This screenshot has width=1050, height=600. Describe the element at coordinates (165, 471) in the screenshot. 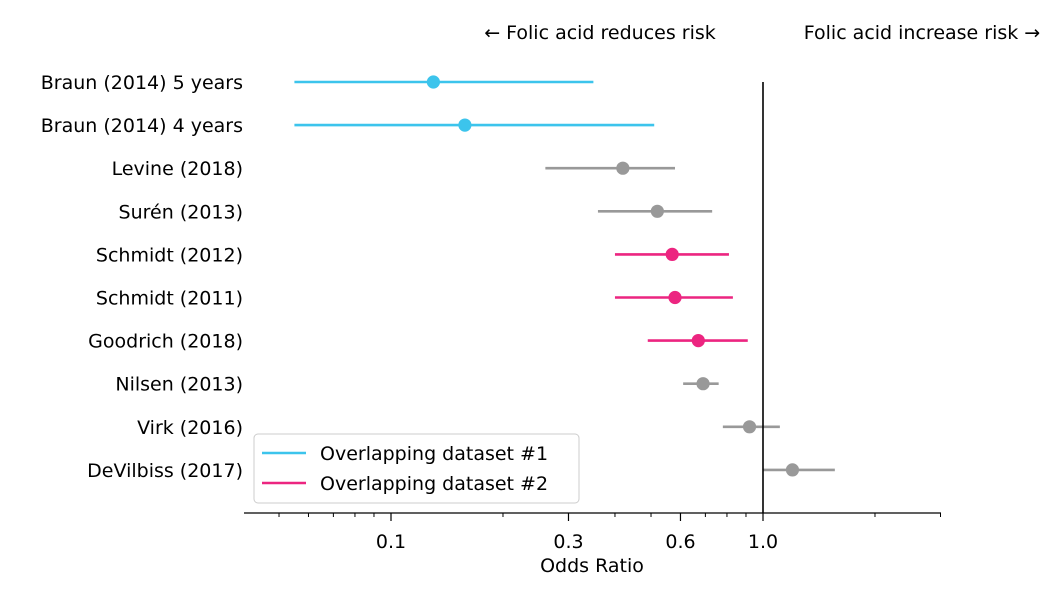

I see `study-label: DeVilbiss (2017)` at that location.